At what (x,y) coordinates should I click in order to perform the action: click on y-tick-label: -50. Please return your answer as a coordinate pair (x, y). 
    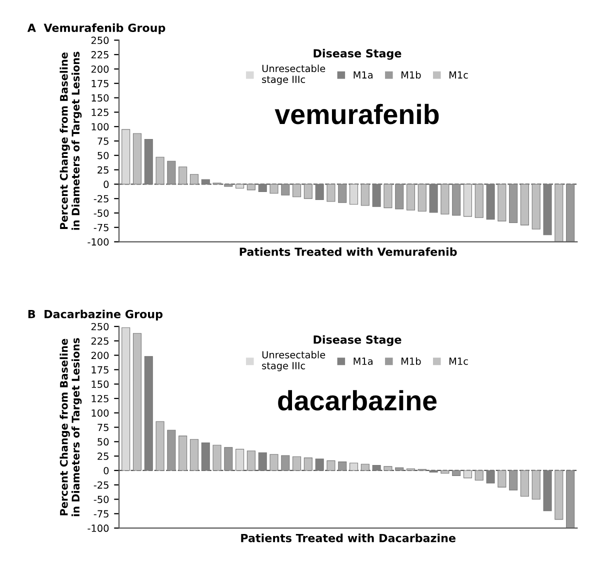
    Looking at the image, I should click on (101, 213).